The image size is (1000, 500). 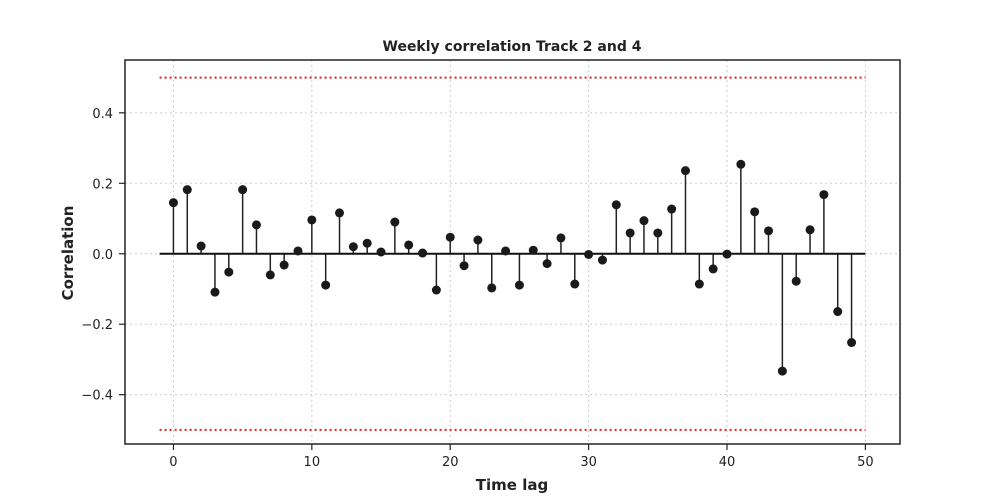 What do you see at coordinates (727, 462) in the screenshot?
I see `x-tick-label: 40` at bounding box center [727, 462].